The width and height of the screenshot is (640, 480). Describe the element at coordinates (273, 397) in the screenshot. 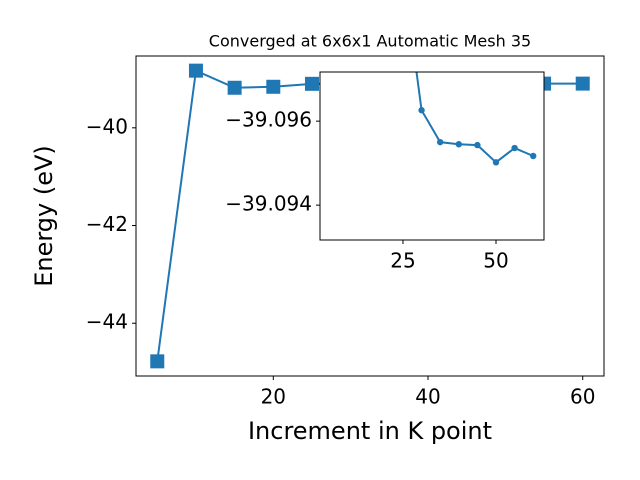

I see `x-tick-label: 20` at that location.